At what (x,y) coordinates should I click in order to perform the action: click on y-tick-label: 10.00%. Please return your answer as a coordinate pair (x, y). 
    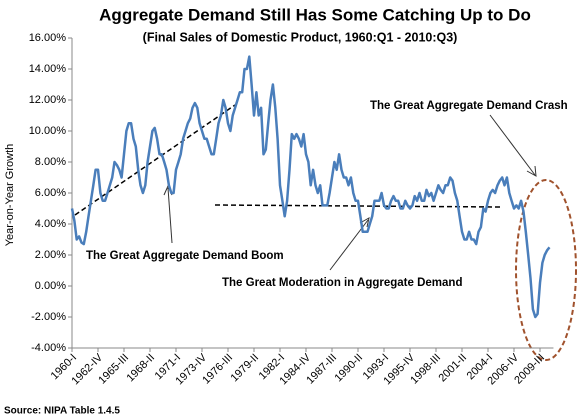
    Looking at the image, I should click on (48, 131).